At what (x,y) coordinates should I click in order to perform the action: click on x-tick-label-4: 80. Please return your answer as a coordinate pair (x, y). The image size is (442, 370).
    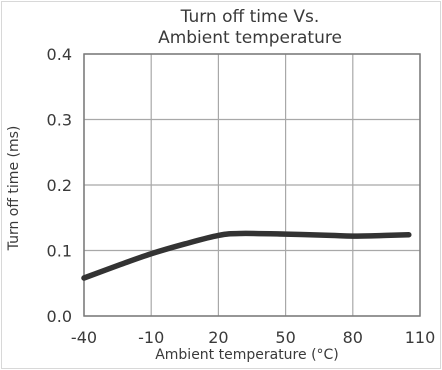
    Looking at the image, I should click on (353, 337).